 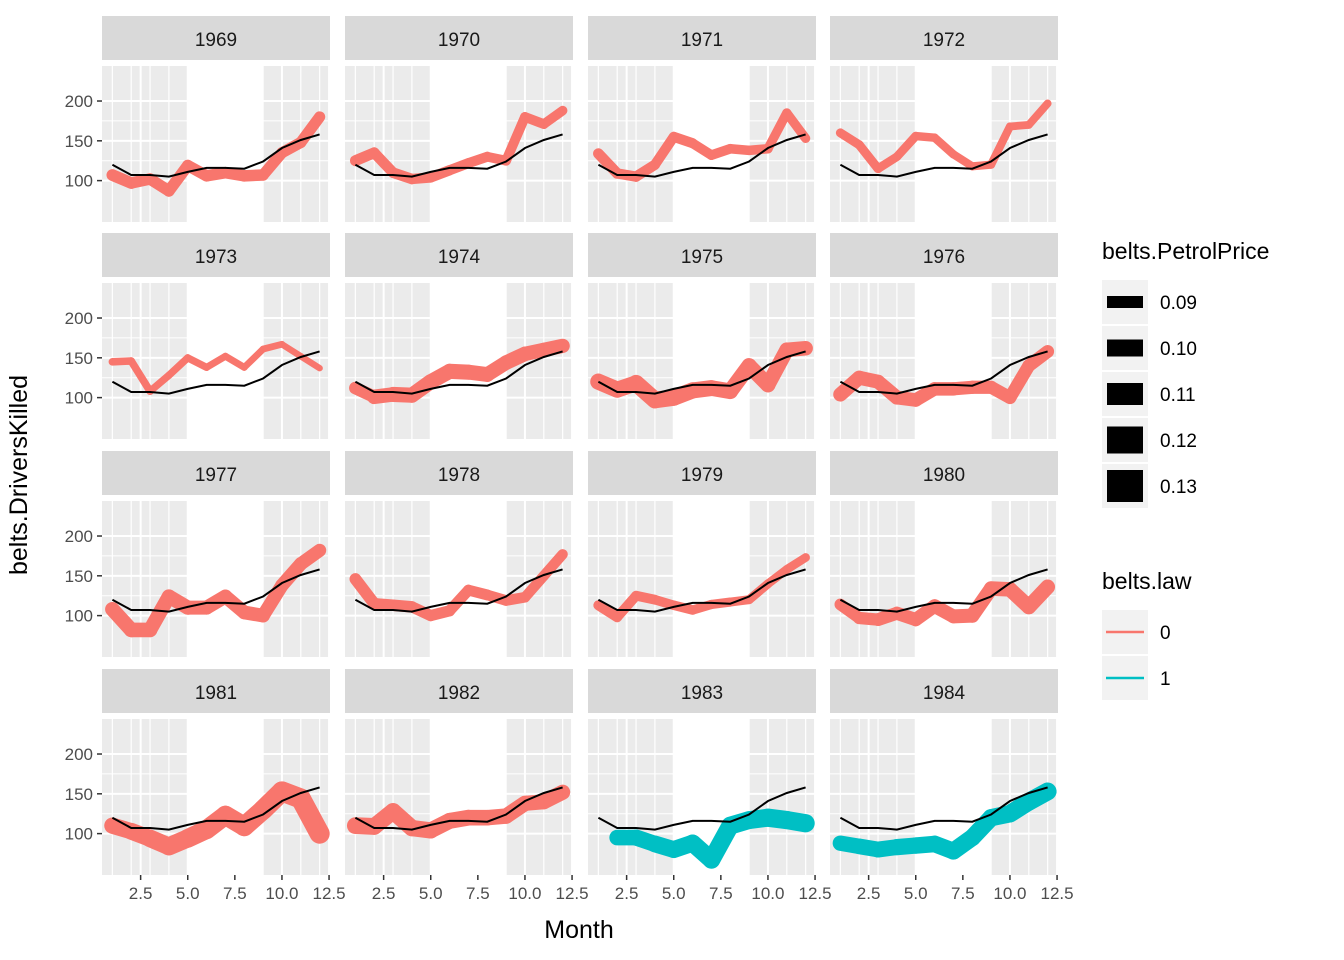 What do you see at coordinates (944, 554) in the screenshot?
I see `facet-1980: 1980` at bounding box center [944, 554].